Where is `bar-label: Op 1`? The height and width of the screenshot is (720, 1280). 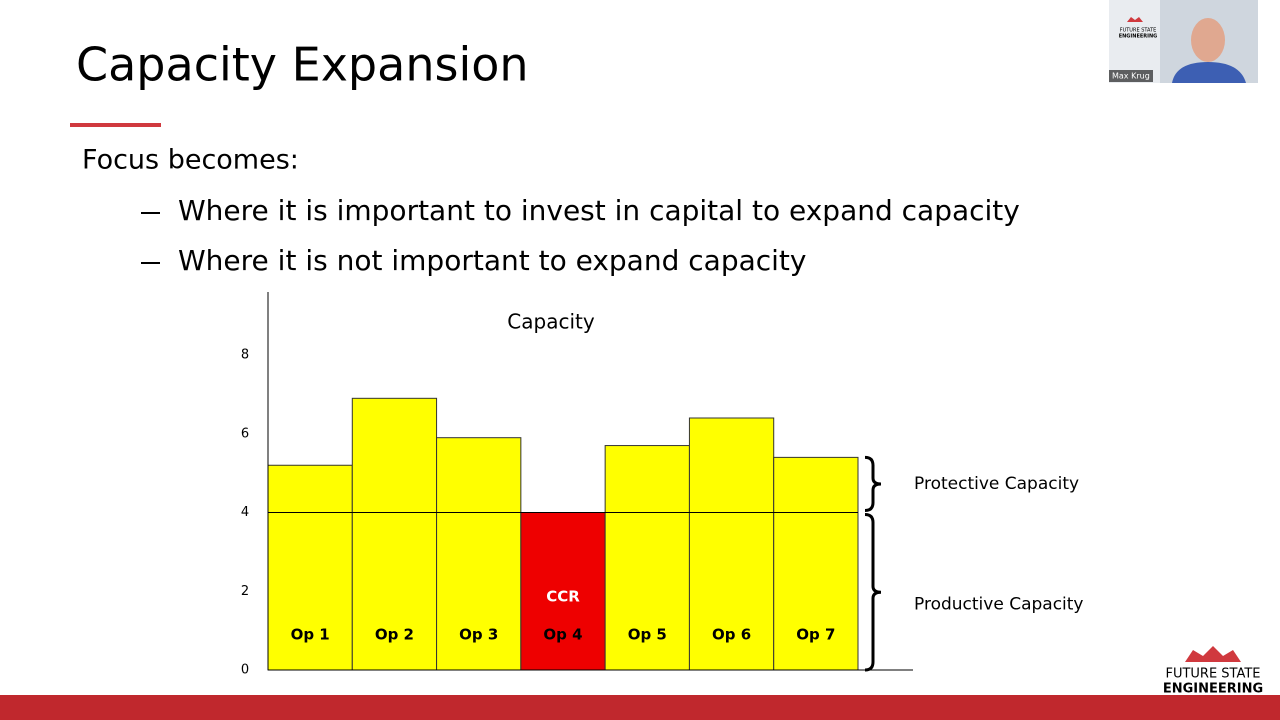 bar-label: Op 1 is located at coordinates (310, 635).